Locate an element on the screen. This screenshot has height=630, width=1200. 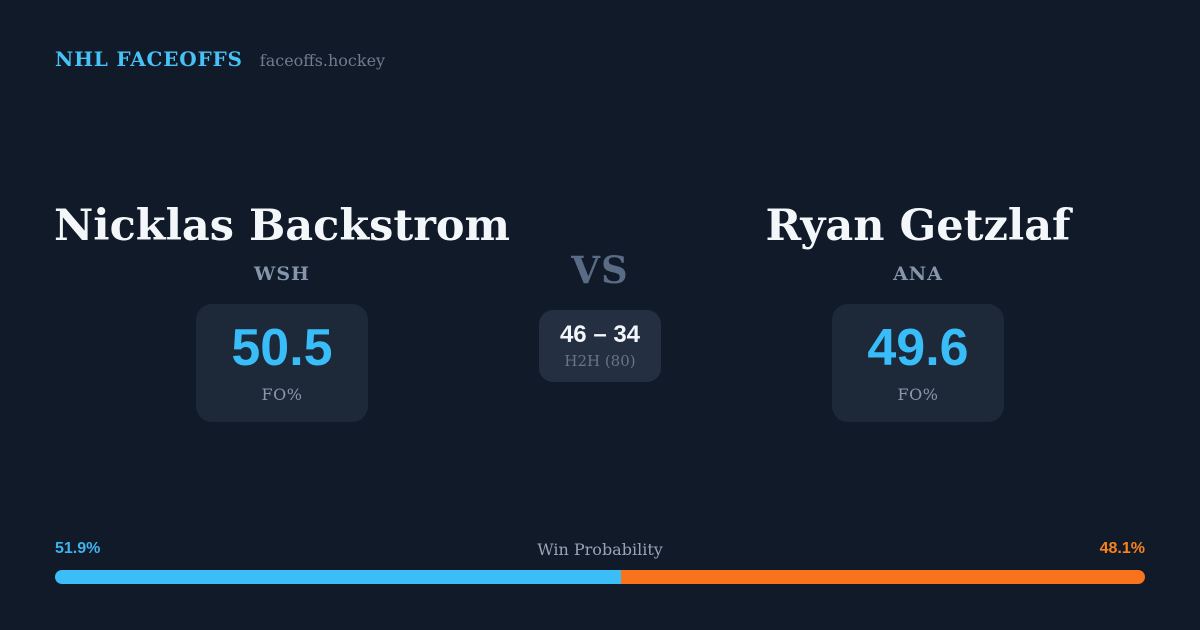
stat-box-left: 50.5 FO% is located at coordinates (282, 363).